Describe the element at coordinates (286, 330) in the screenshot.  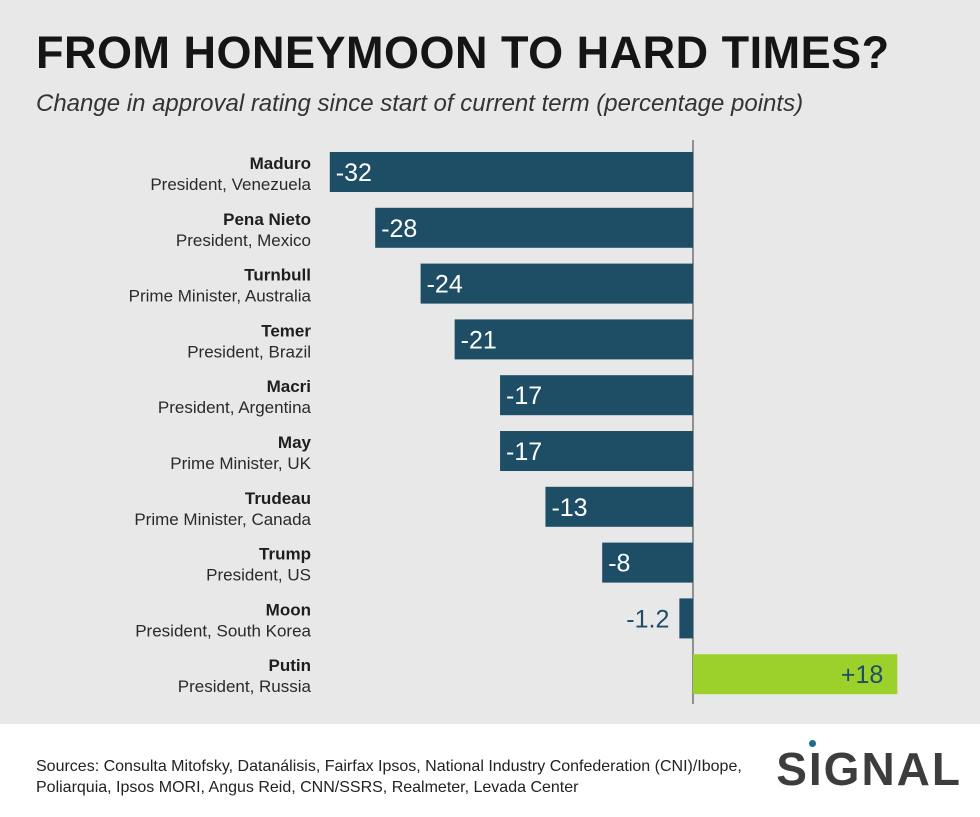
I see `category-label: Temer` at that location.